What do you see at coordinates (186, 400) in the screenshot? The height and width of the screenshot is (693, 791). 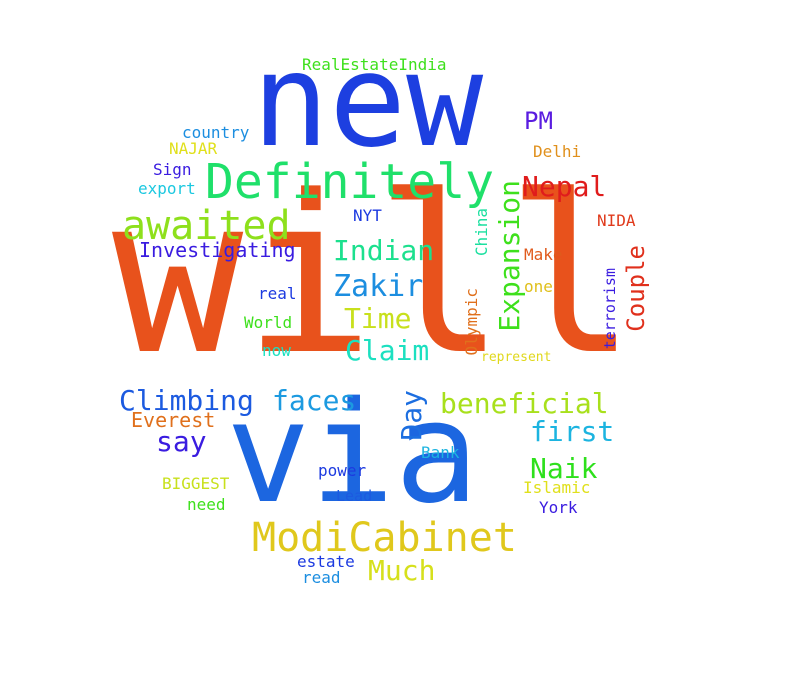 I see `word-climbing: Climbing` at bounding box center [186, 400].